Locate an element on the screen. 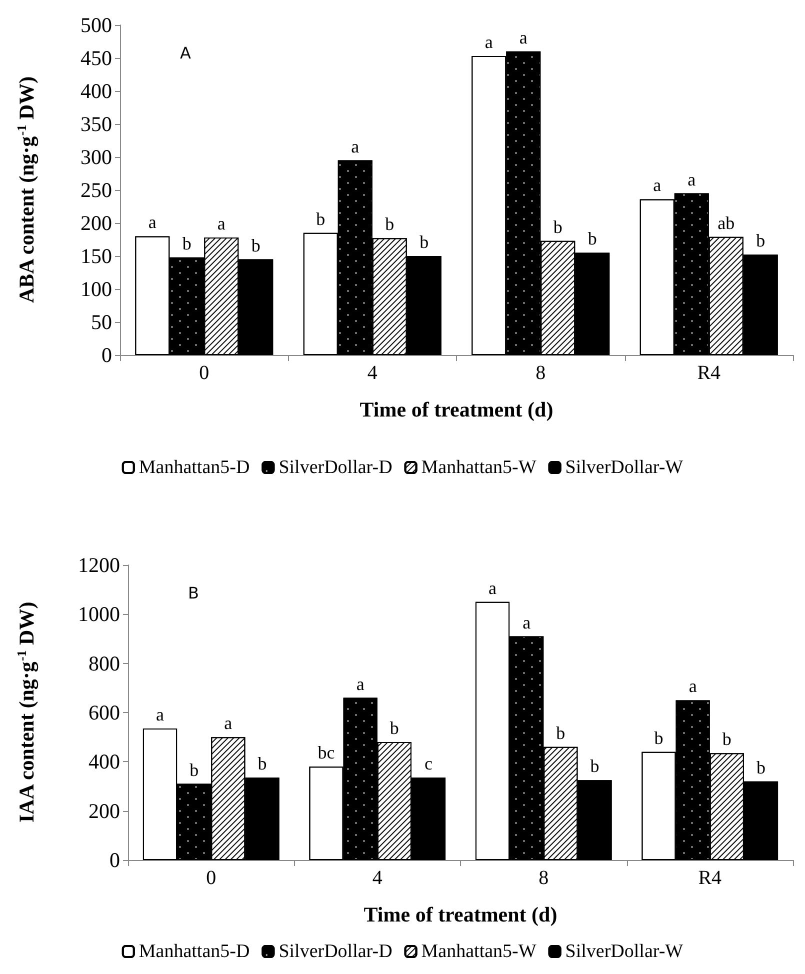 The image size is (805, 974). y-axis-title: ABA content (ng·g-1 DW) is located at coordinates (26, 190).